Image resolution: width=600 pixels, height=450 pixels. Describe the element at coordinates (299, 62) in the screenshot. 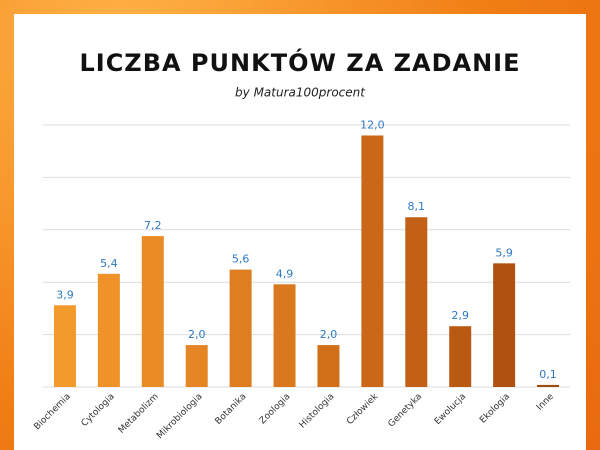

I see `chart-title: LICZBA PUNKTÓW ZA ZADANIE` at that location.